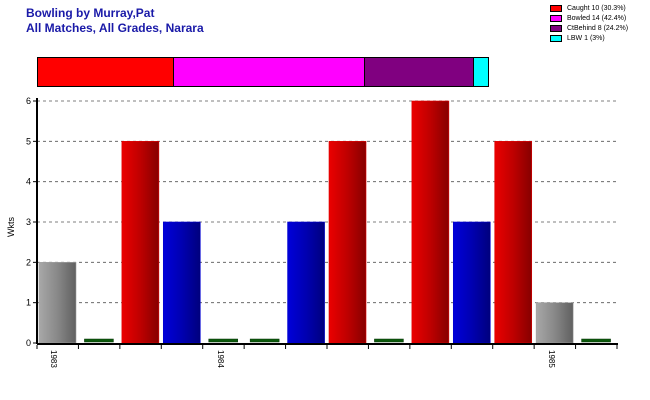 The height and width of the screenshot is (400, 650). Describe the element at coordinates (556, 8) in the screenshot. I see `legend-swatch-caught` at that location.